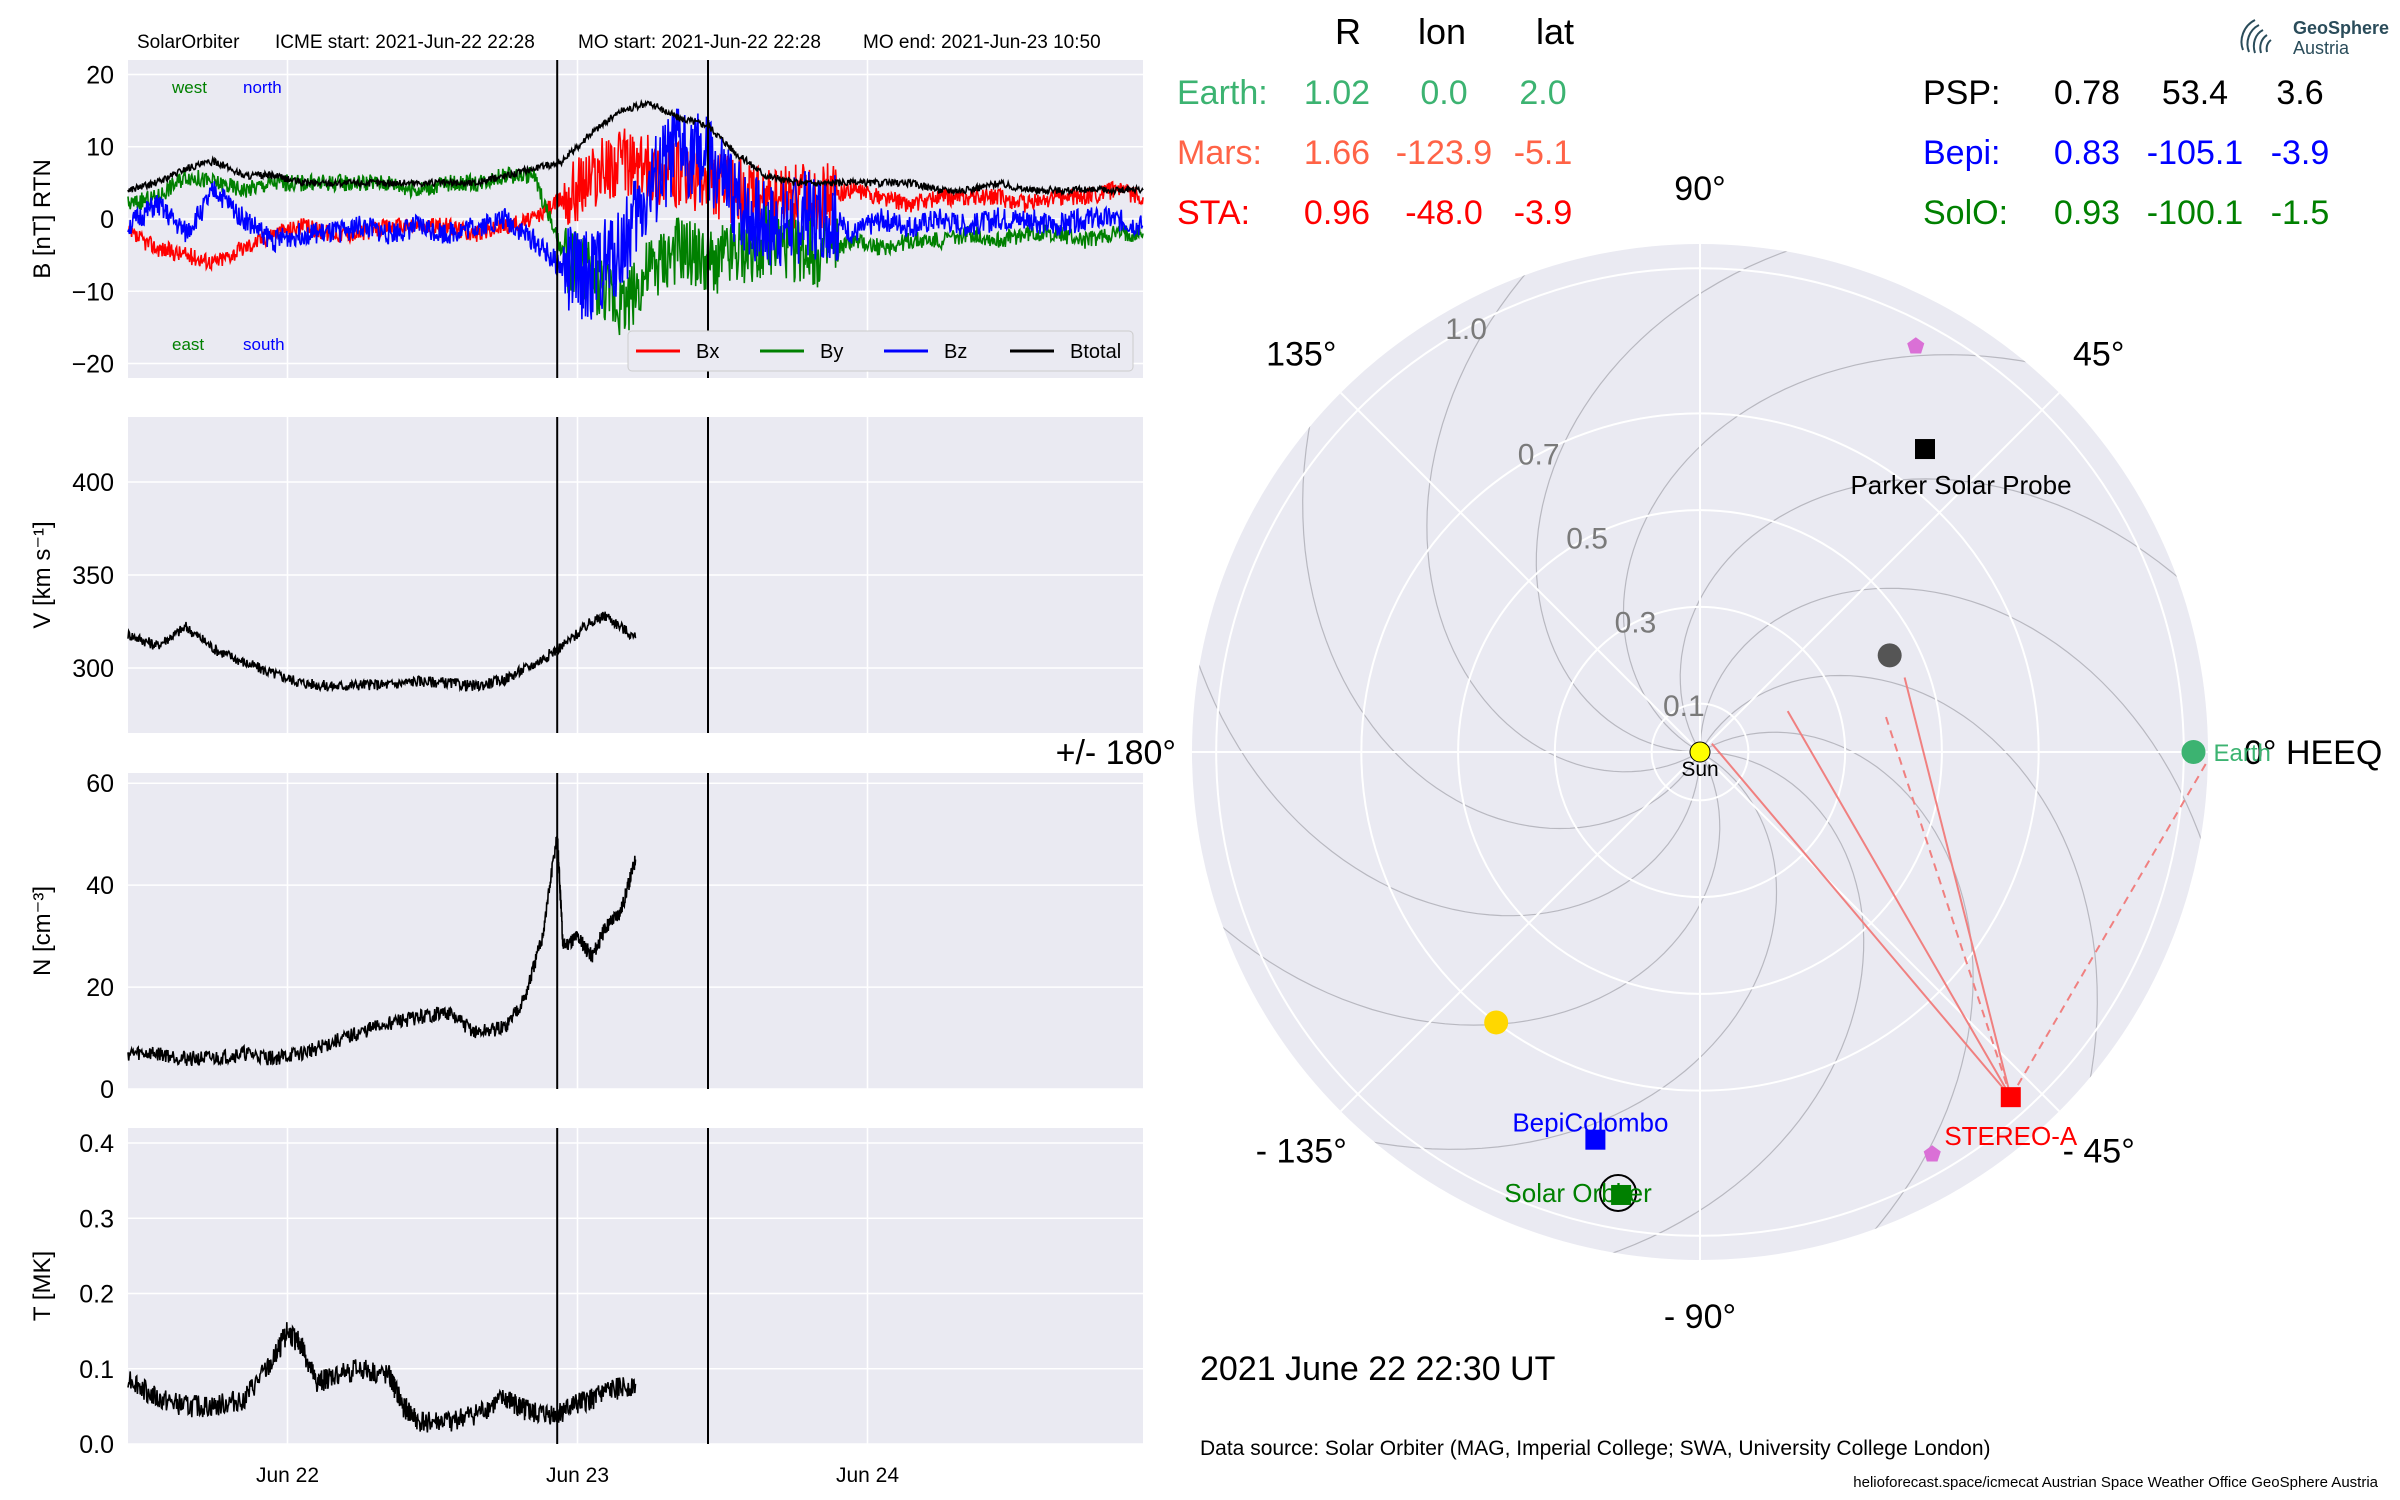 The width and height of the screenshot is (2400, 1500). Describe the element at coordinates (42, 219) in the screenshot. I see `y-axis-label: B [nT] RTN` at that location.